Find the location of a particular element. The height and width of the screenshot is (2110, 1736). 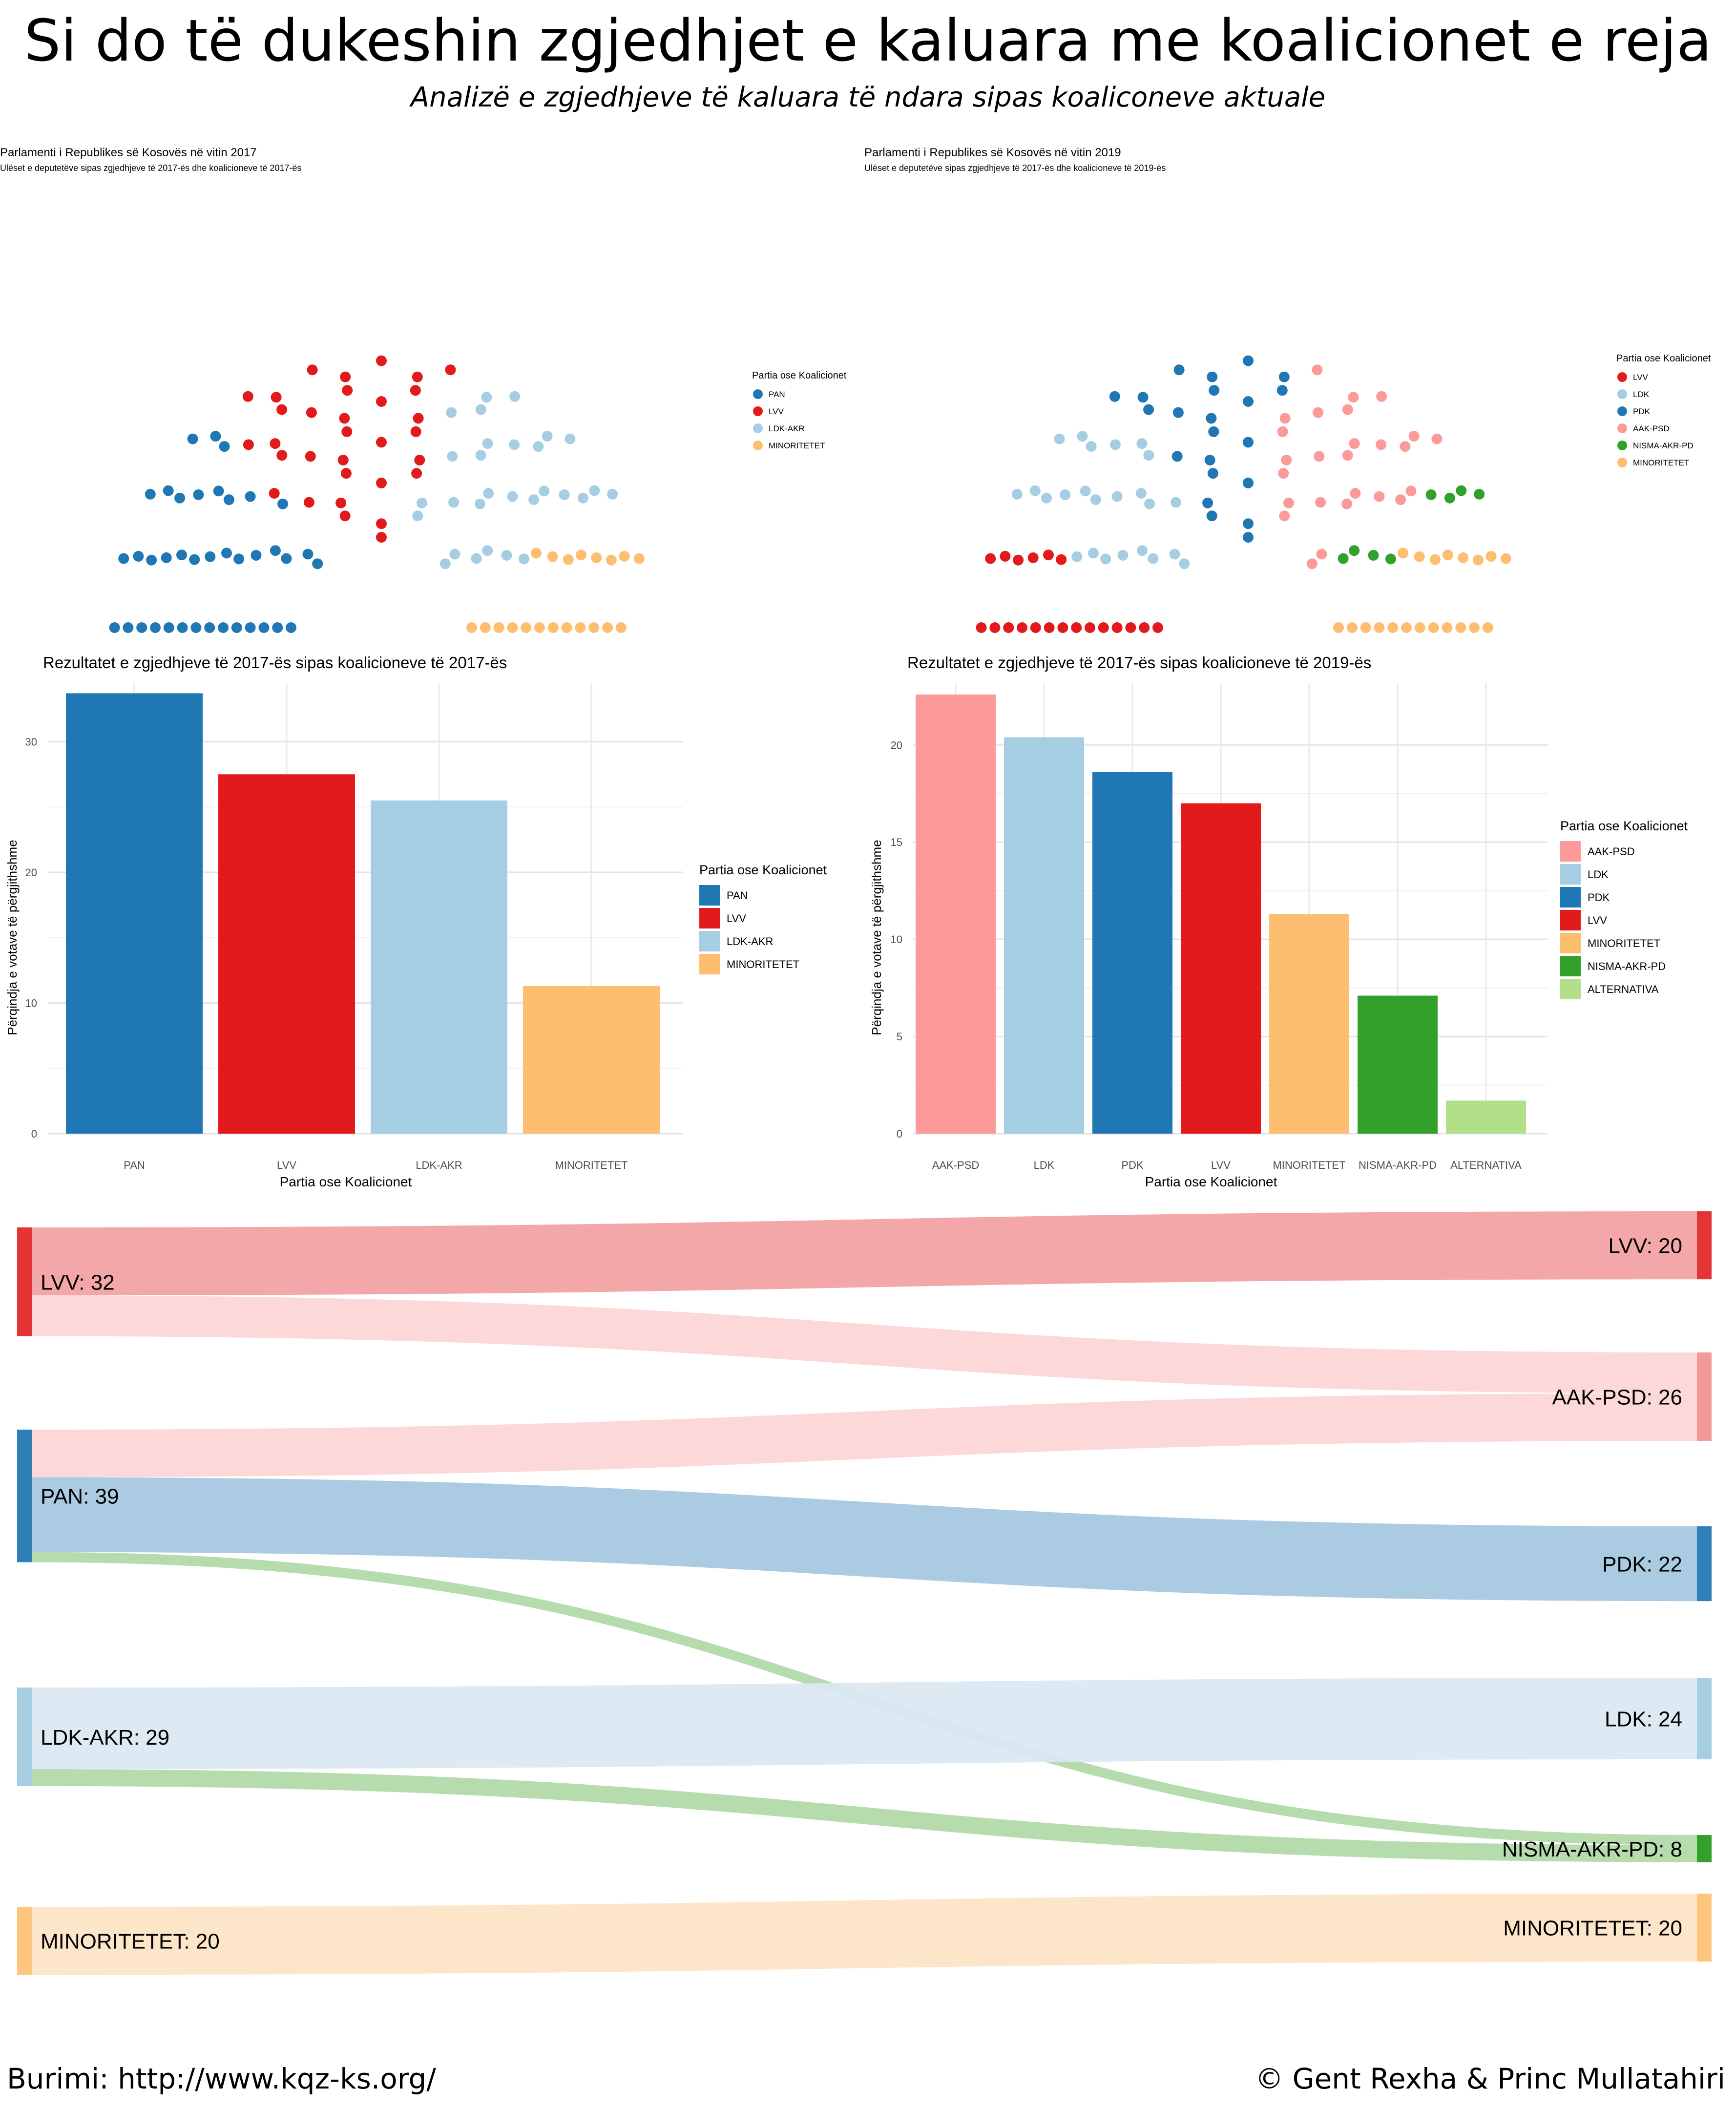

y-tick-label: 20 is located at coordinates (31, 872).